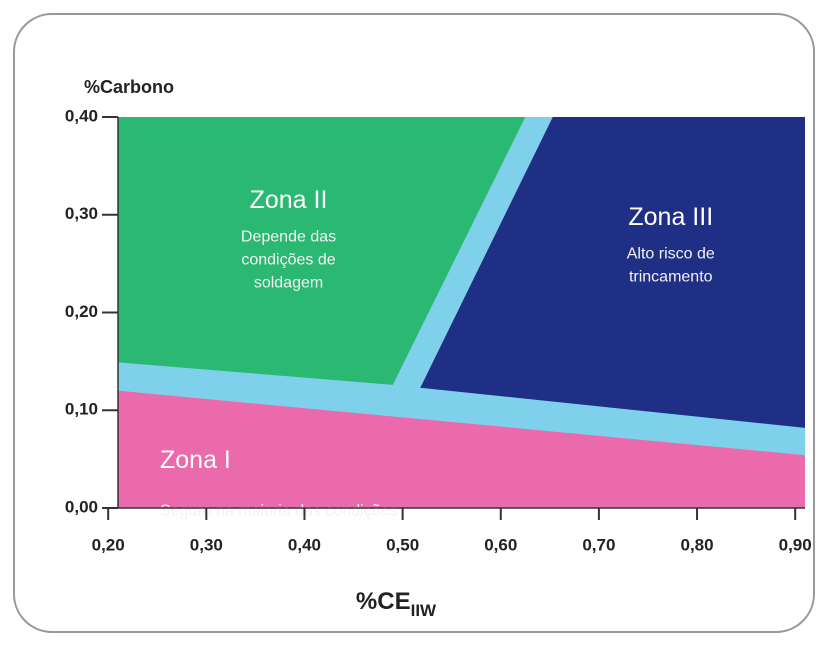 Image resolution: width=822 pixels, height=646 pixels. Describe the element at coordinates (304, 544) in the screenshot. I see `x-tick-label: 0,40` at that location.